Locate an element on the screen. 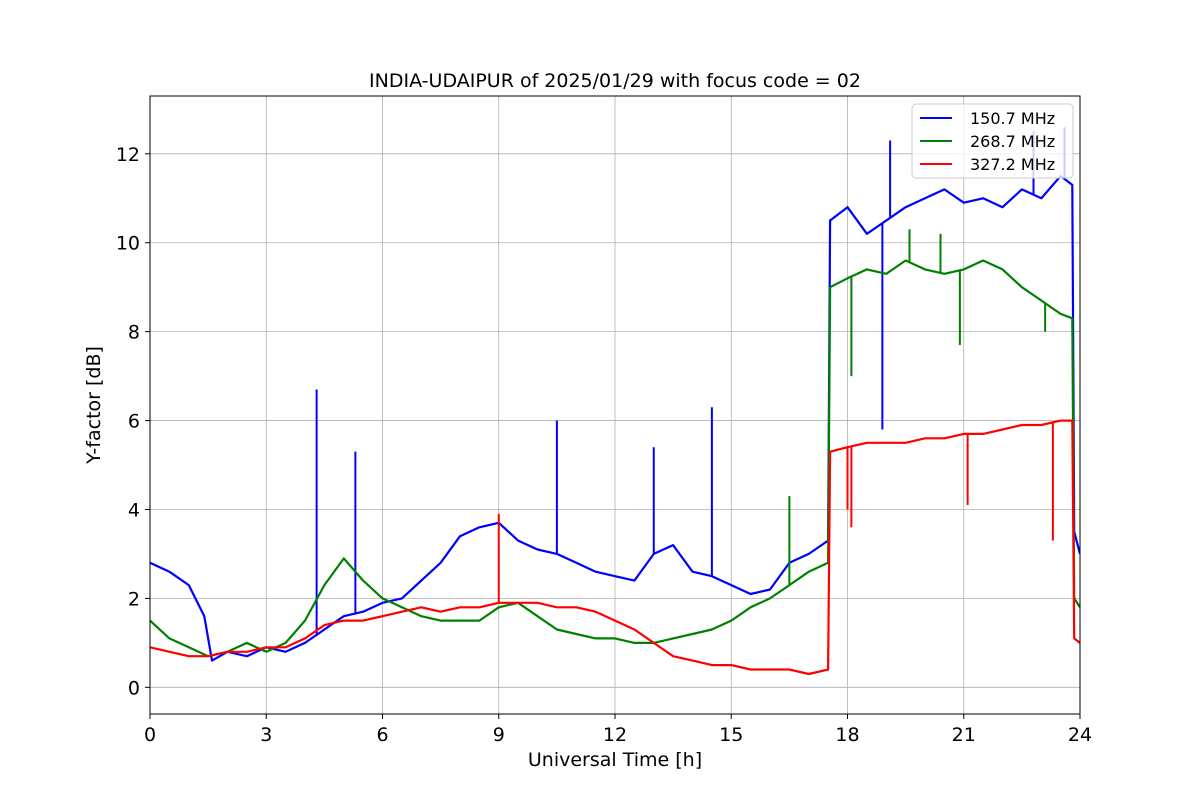  x-axis-label: Universal Time [h] is located at coordinates (615, 760).